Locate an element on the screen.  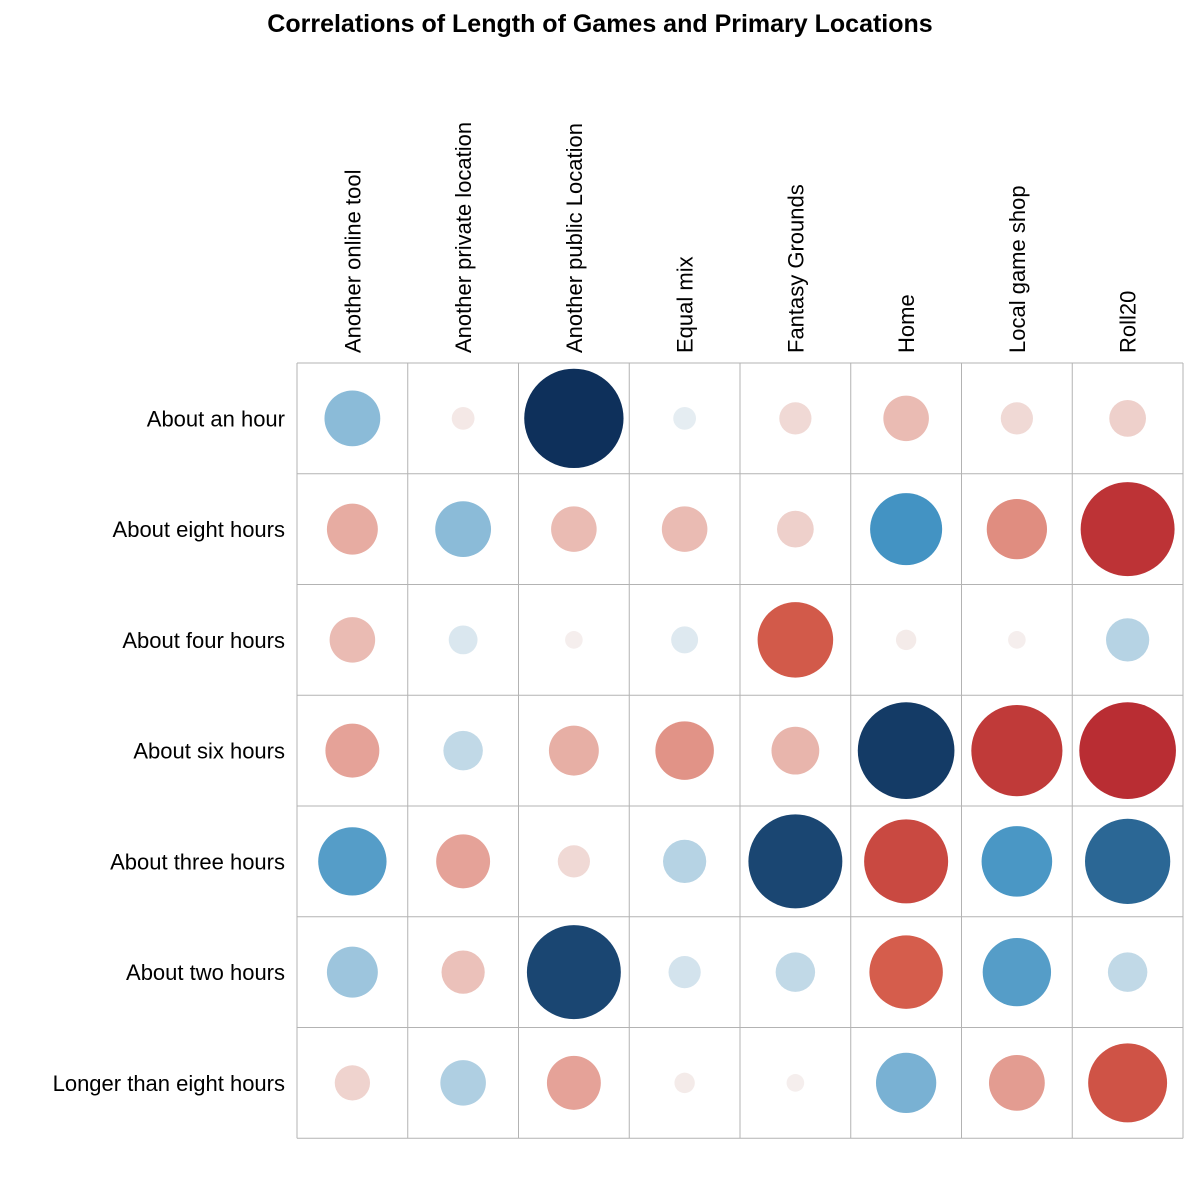
column-label: Equal mix is located at coordinates (685, 304).